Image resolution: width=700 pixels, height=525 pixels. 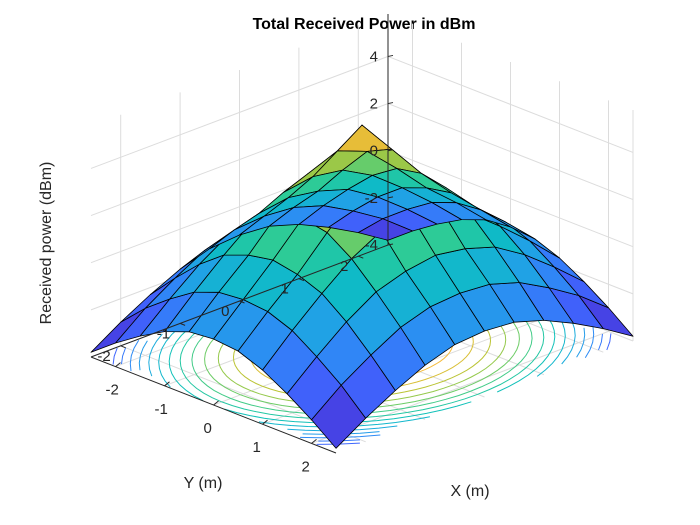 What do you see at coordinates (344, 266) in the screenshot?
I see `y-tick-label: 2` at bounding box center [344, 266].